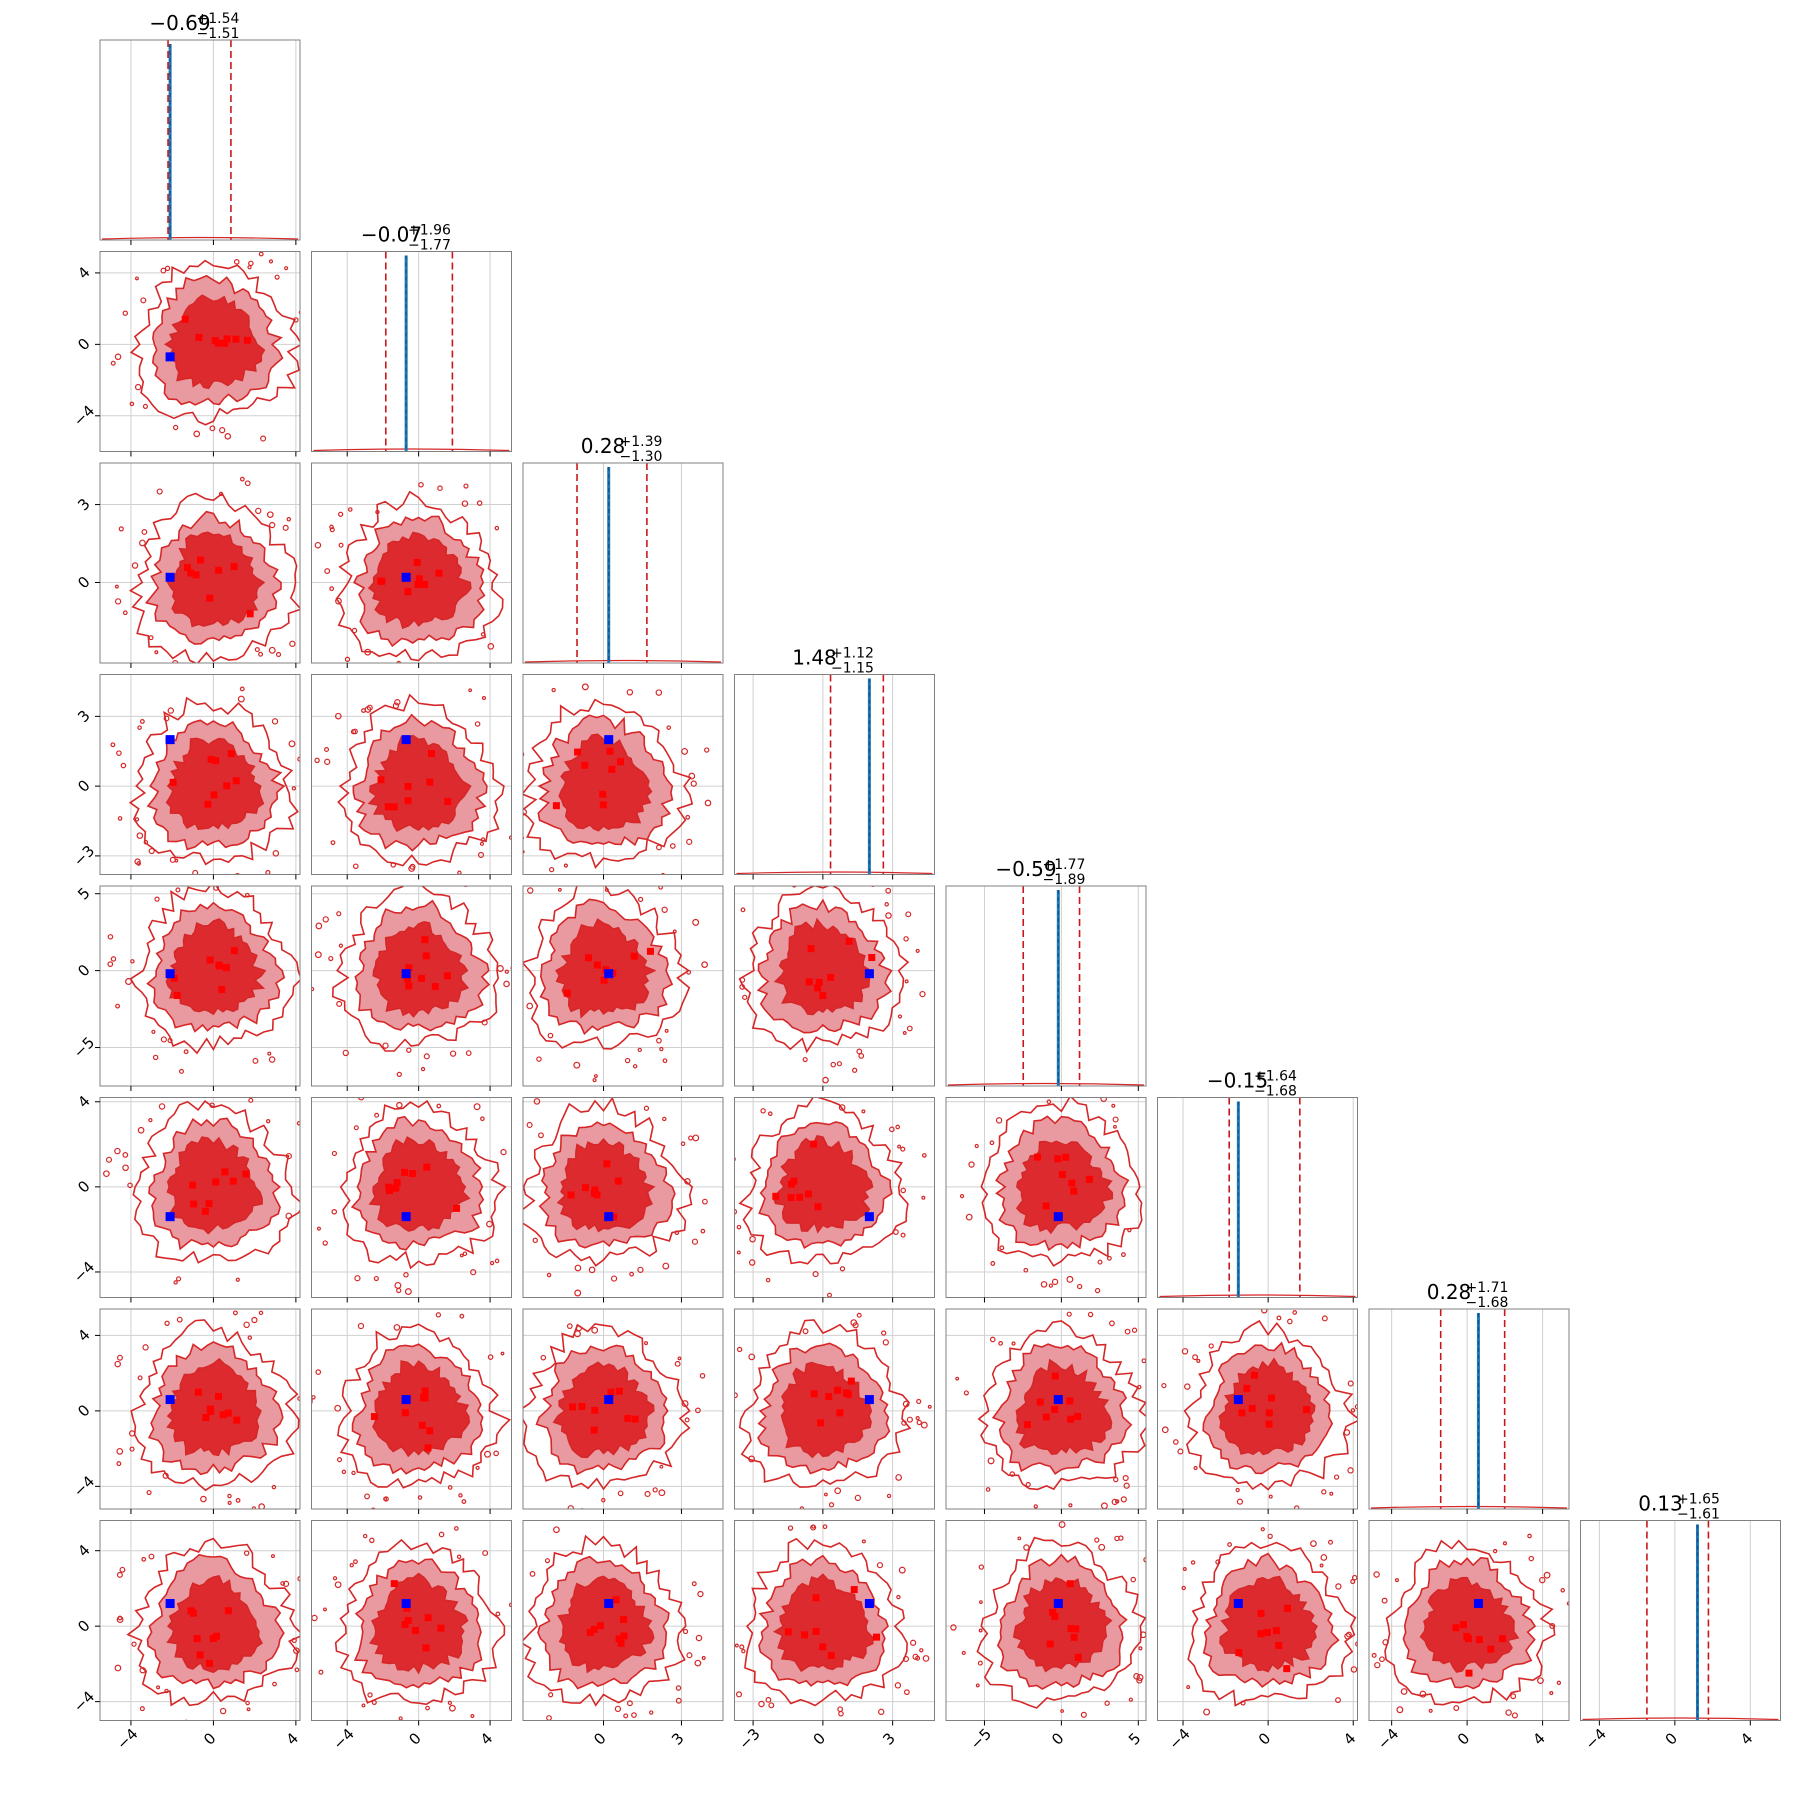  I want to click on panel-title-value: −0.15, so click(1237, 1081).